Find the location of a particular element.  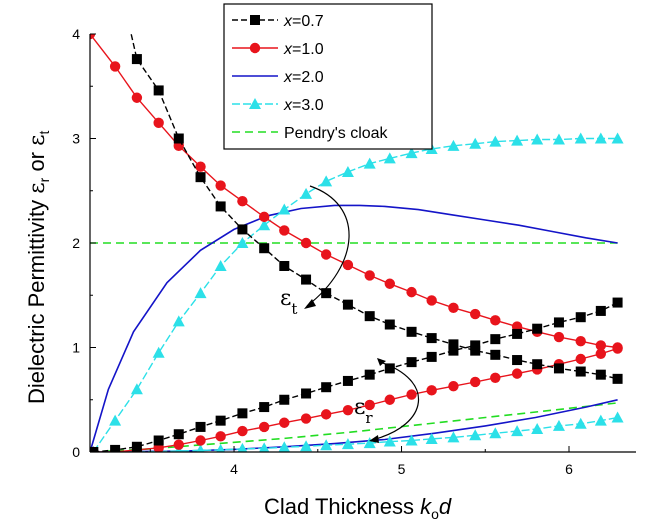

legend-label: x=0.7 is located at coordinates (303, 21).